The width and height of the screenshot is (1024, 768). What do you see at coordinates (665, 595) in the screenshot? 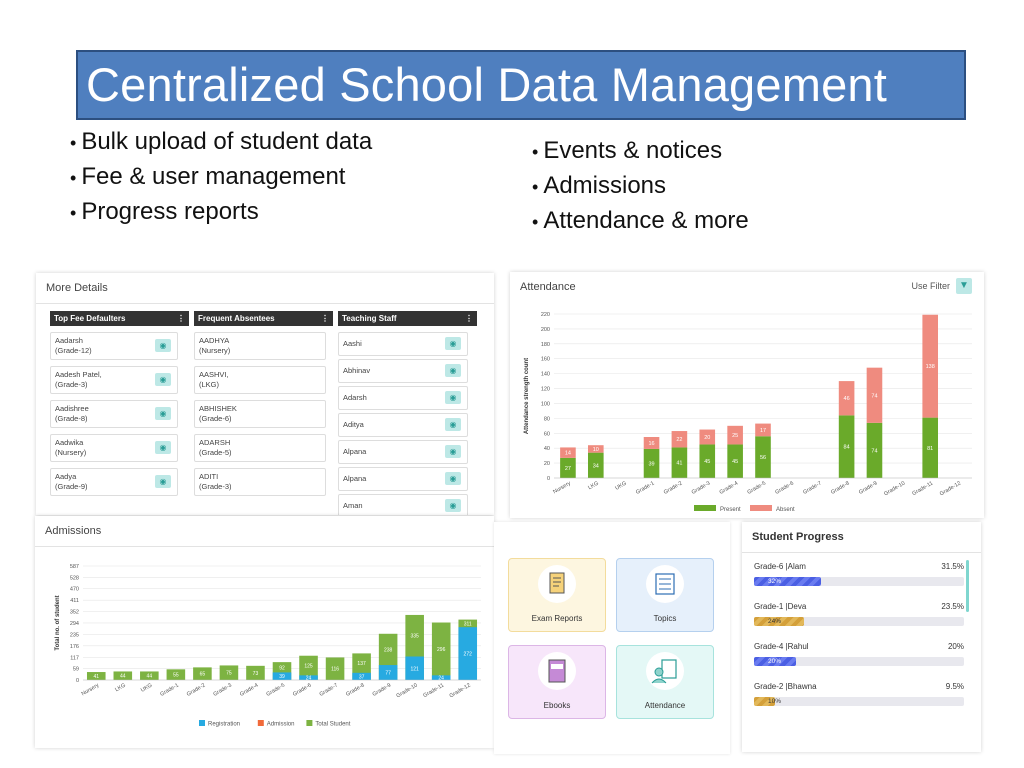
I see `tile-topics: Topics` at bounding box center [665, 595].